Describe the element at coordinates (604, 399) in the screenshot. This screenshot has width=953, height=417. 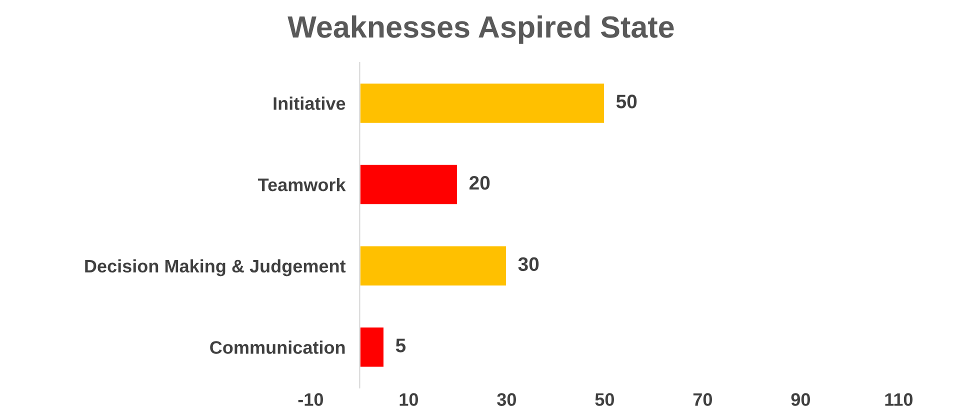
I see `x-tick-label: 50` at that location.